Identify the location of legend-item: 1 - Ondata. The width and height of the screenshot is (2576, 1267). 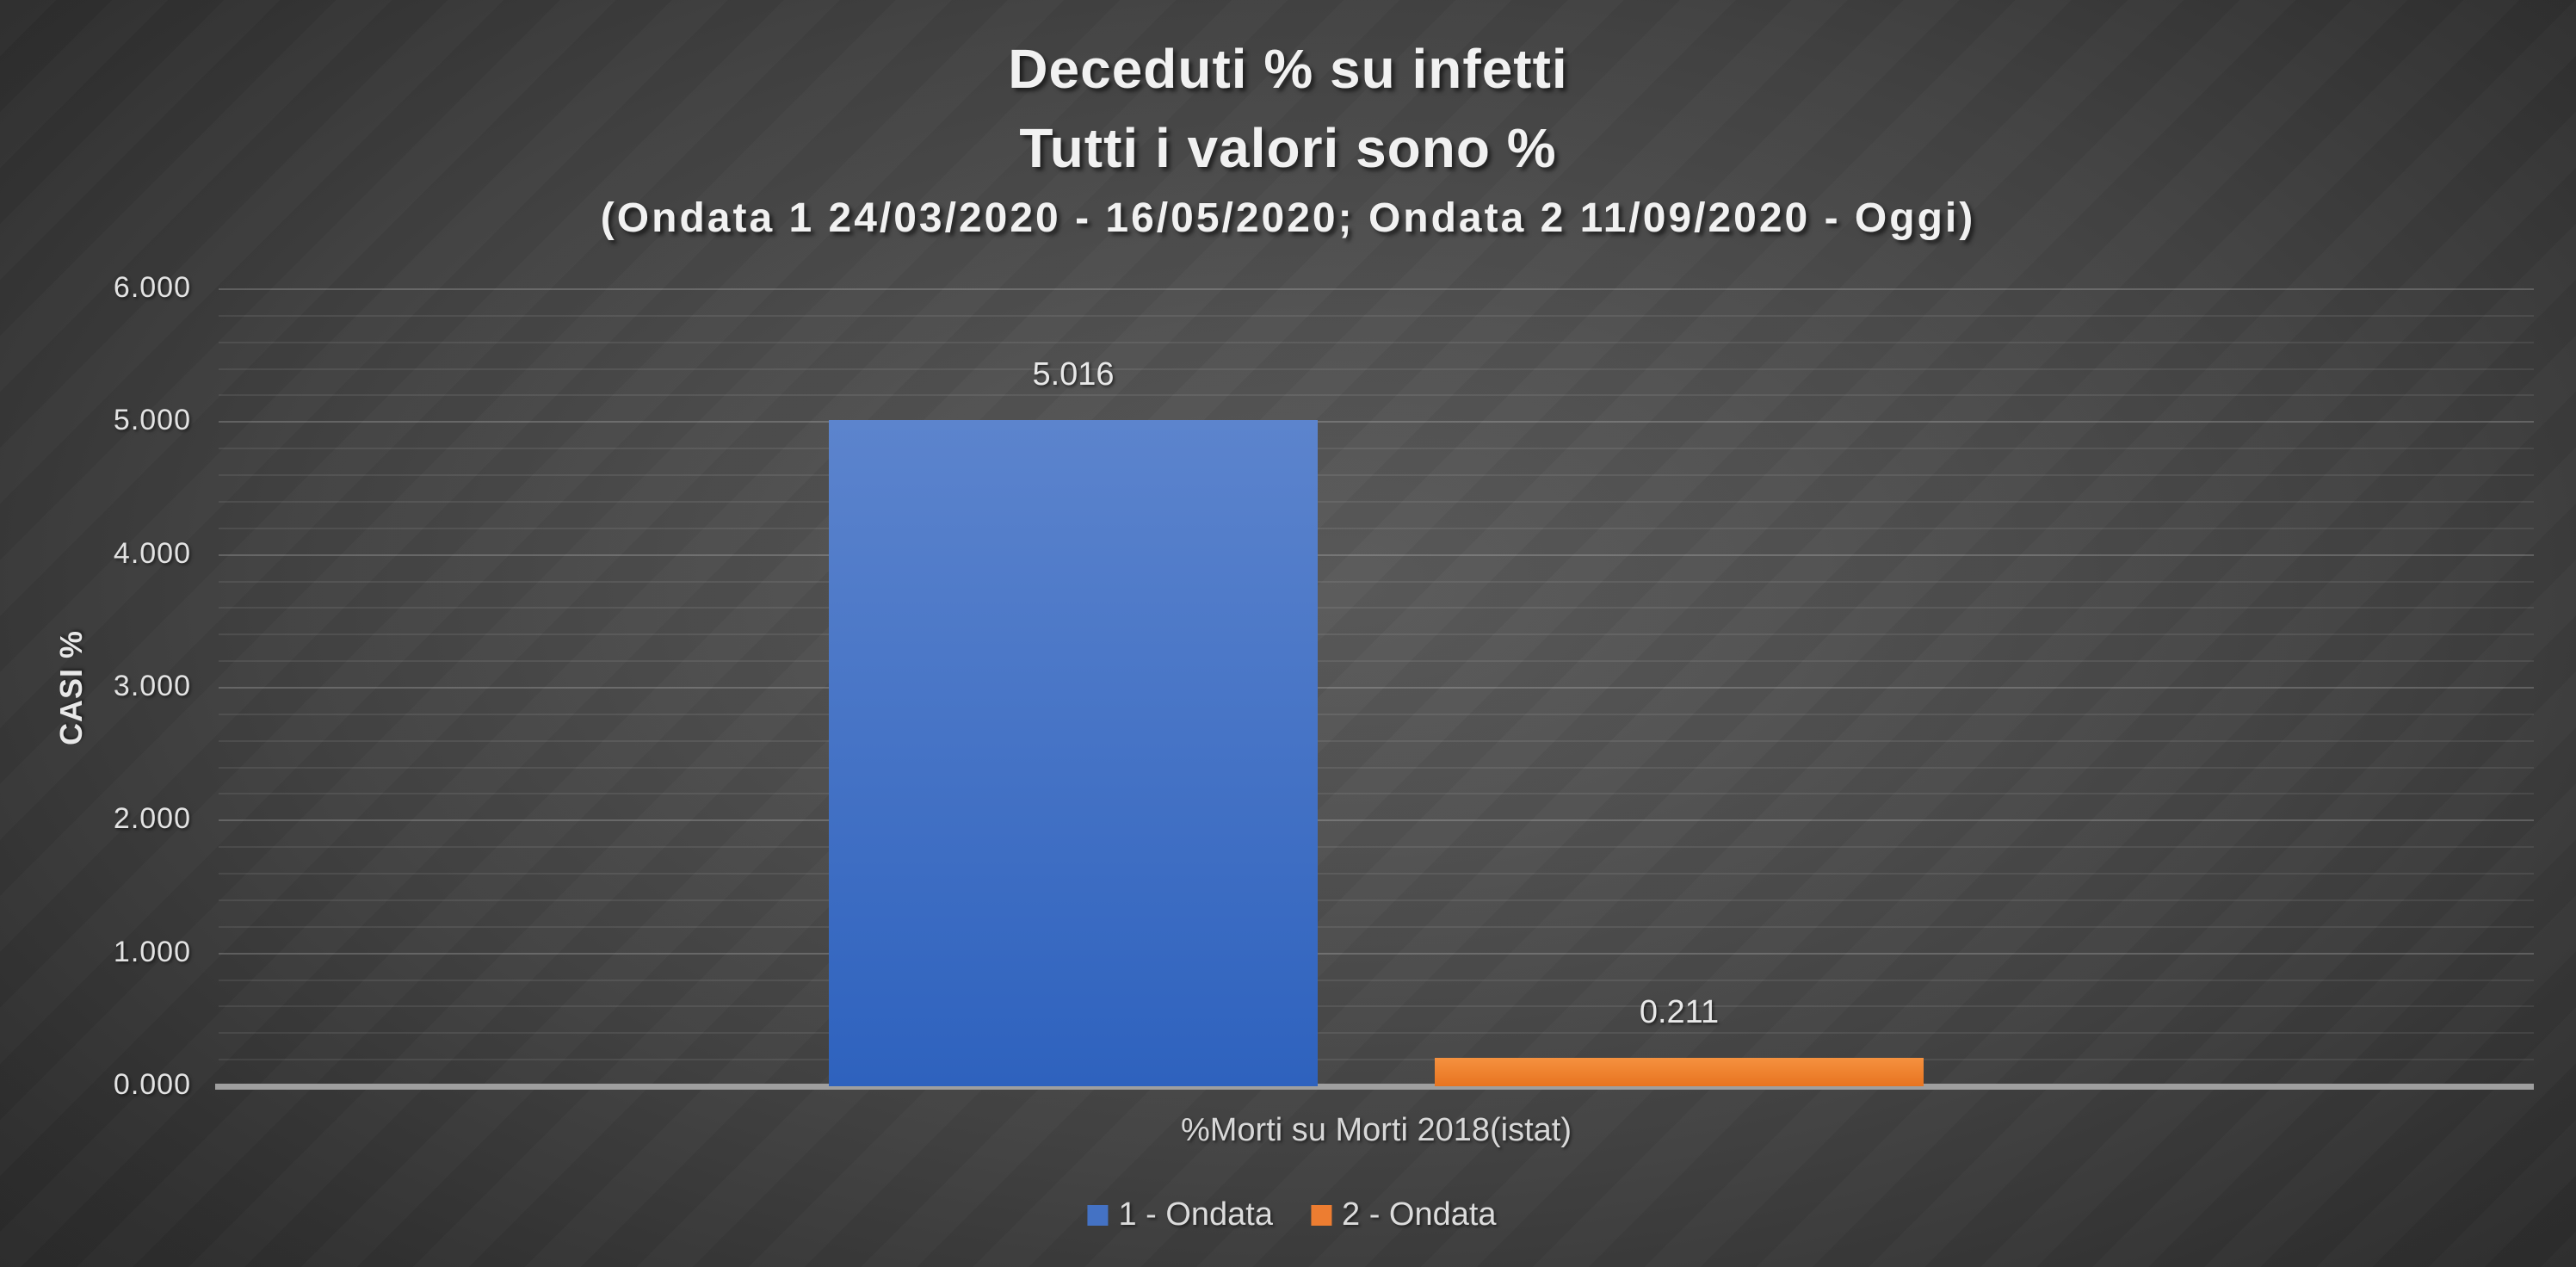
(1180, 1214).